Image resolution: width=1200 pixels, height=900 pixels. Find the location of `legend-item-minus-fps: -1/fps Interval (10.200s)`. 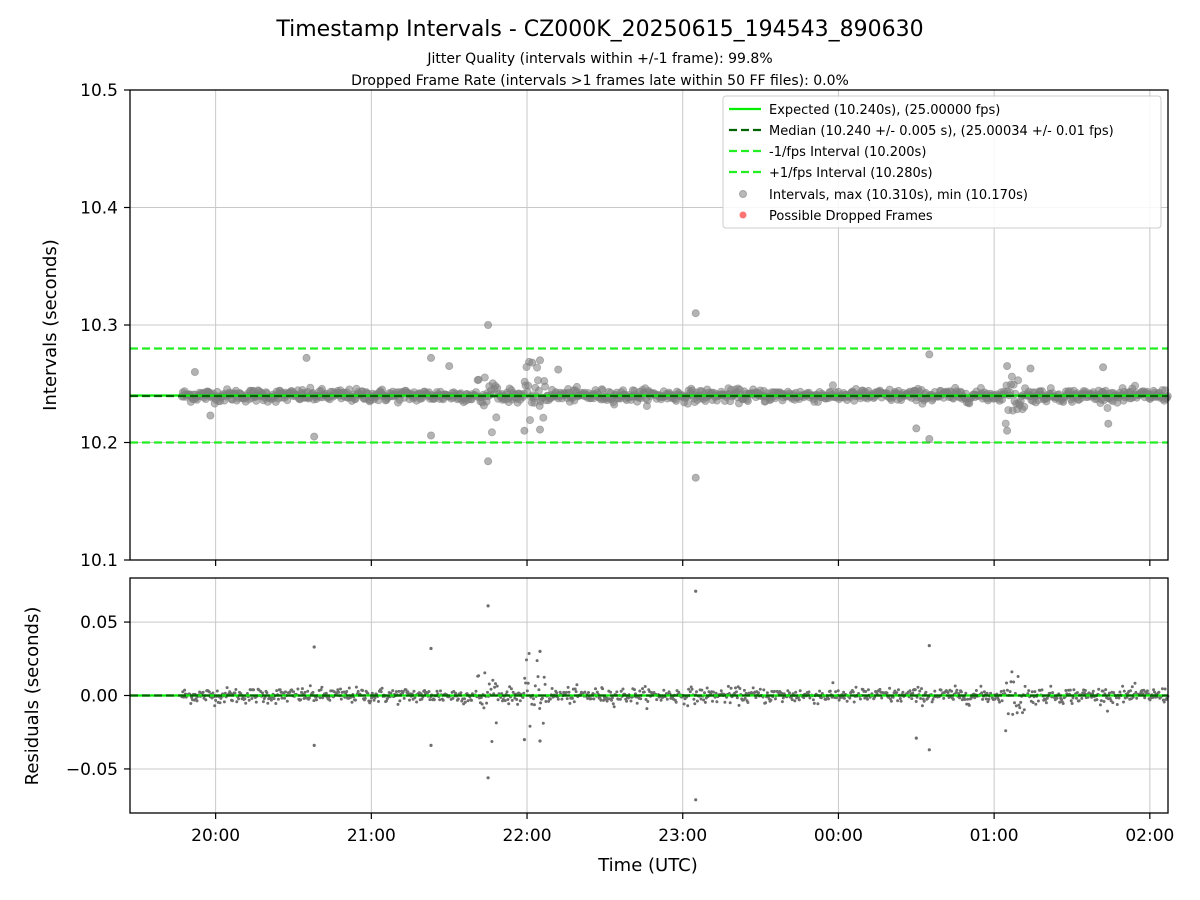

legend-item-minus-fps: -1/fps Interval (10.200s) is located at coordinates (827, 152).